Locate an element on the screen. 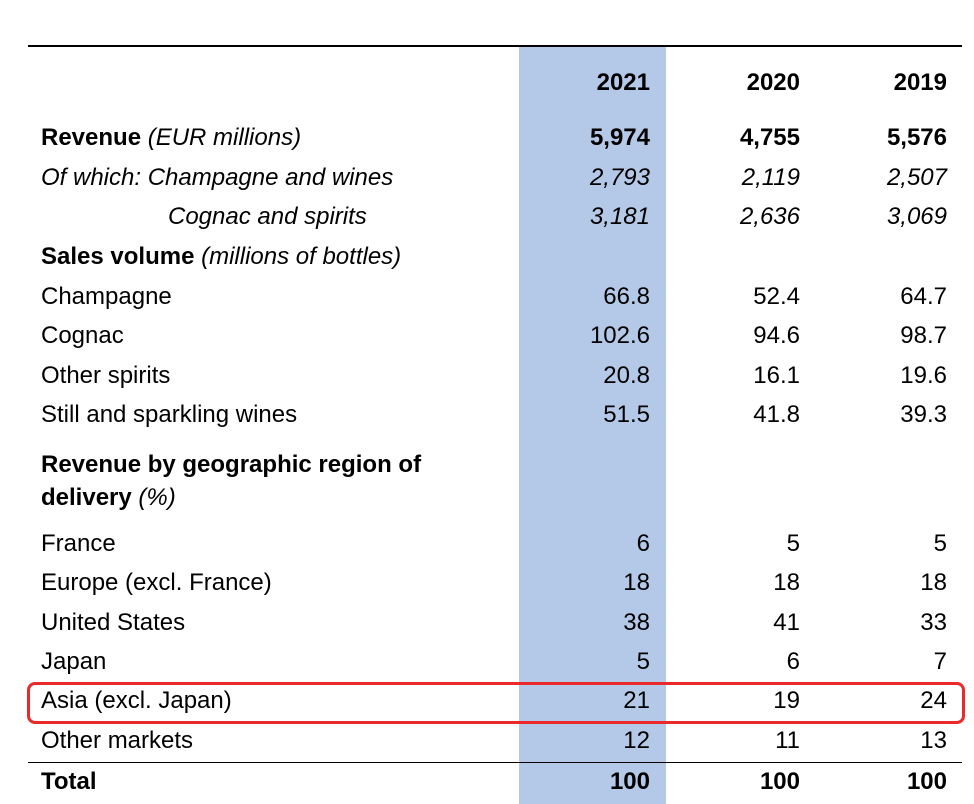 The width and height of the screenshot is (974, 804). table-row: Champagne 66.8 52.4 64.7 is located at coordinates (487, 297).